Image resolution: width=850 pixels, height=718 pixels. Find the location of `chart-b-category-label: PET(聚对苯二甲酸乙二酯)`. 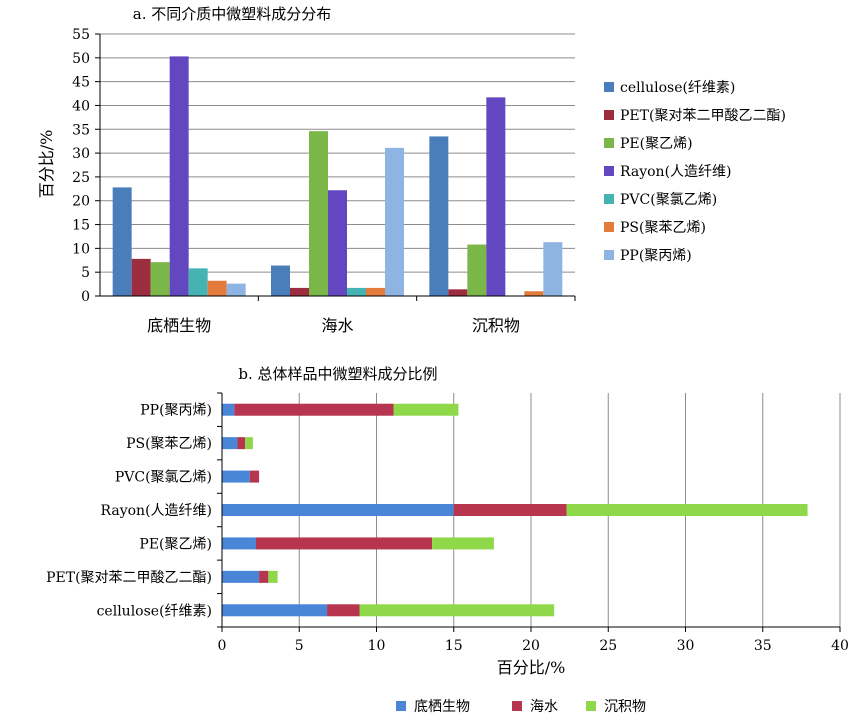

chart-b-category-label: PET(聚对苯二甲酸乙二酯) is located at coordinates (129, 577).